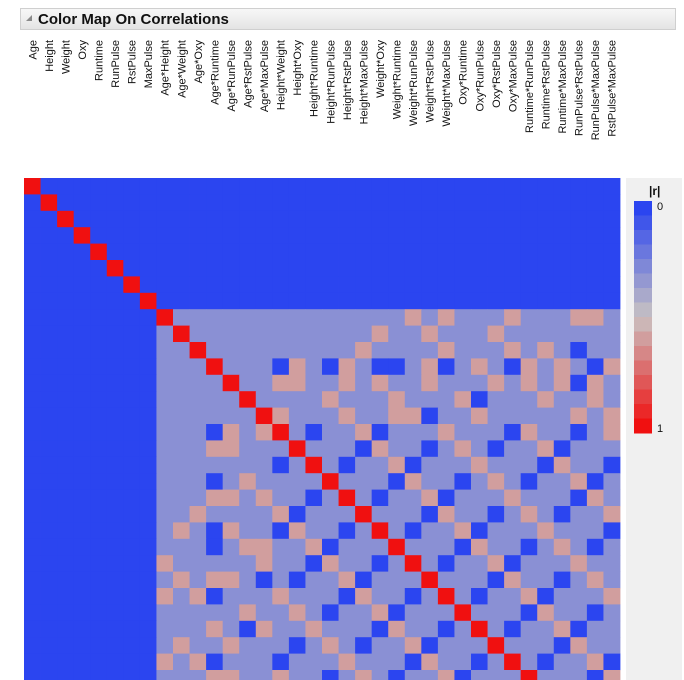  What do you see at coordinates (30, 19) in the screenshot?
I see `disclosure-triangle-icon` at bounding box center [30, 19].